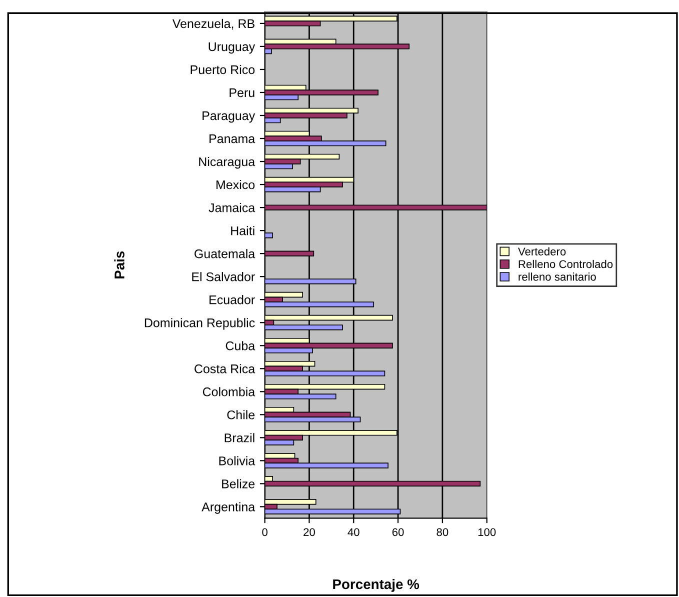 The image size is (679, 597). Describe the element at coordinates (265, 532) in the screenshot. I see `x-tick-label: 0` at that location.